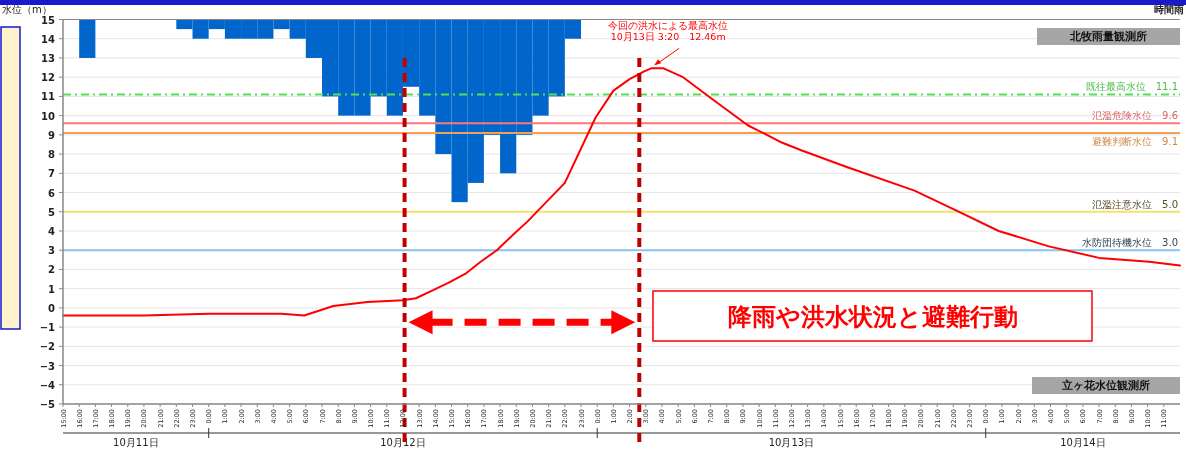 The height and width of the screenshot is (450, 1186). Describe the element at coordinates (136, 442) in the screenshot. I see `x2-tick-label: 10月11日` at that location.